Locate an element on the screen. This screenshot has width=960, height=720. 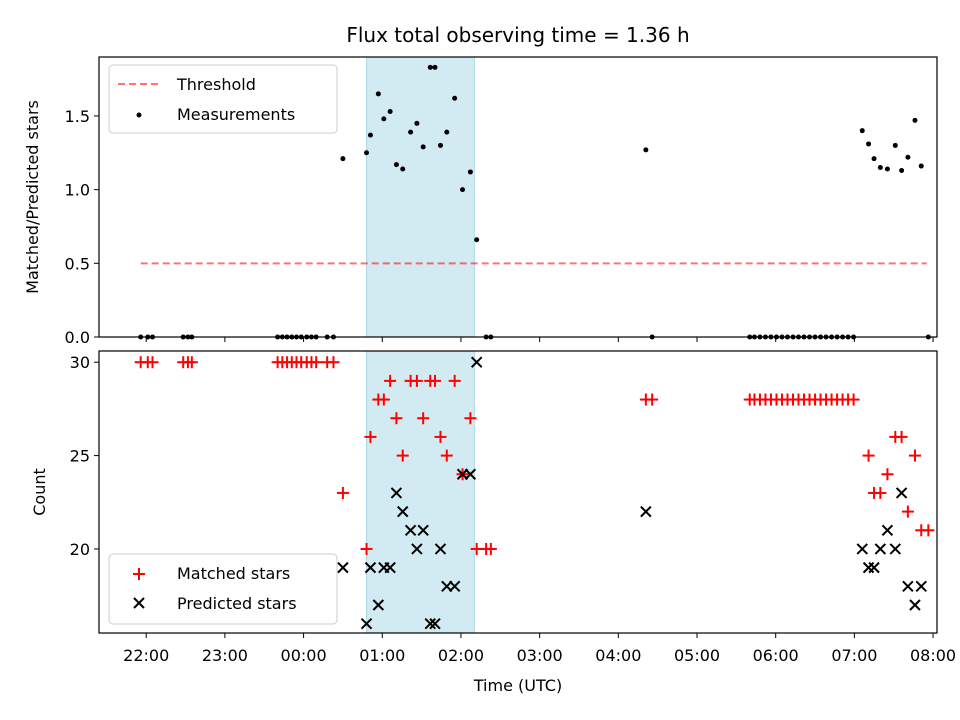
top-y-axis-label: Matched/Predicted stars is located at coordinates (32, 197).